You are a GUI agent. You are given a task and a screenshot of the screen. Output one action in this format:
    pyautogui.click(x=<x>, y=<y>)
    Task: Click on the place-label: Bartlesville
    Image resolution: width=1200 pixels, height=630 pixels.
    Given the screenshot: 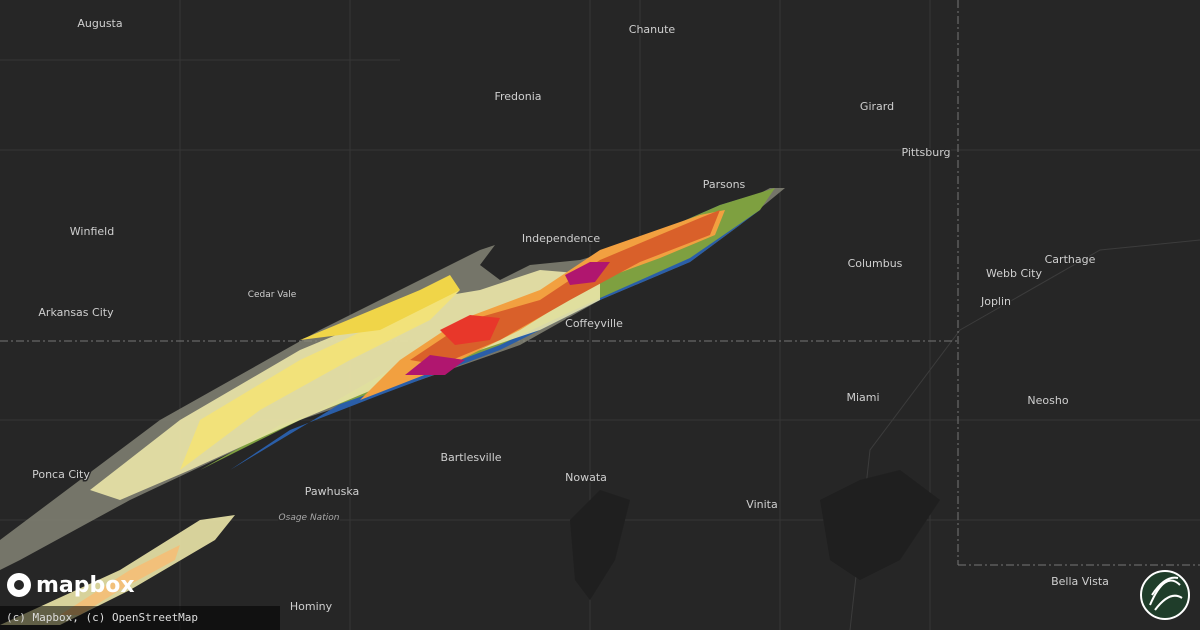 What is the action you would take?
    pyautogui.click(x=470, y=457)
    